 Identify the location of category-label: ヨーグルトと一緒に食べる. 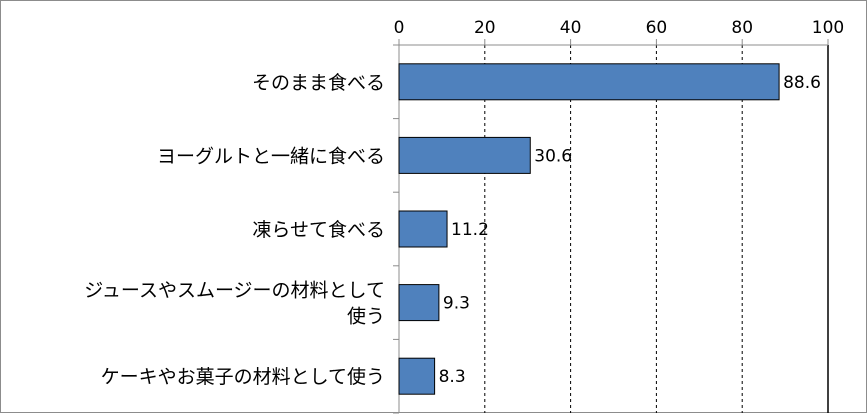
(271, 156).